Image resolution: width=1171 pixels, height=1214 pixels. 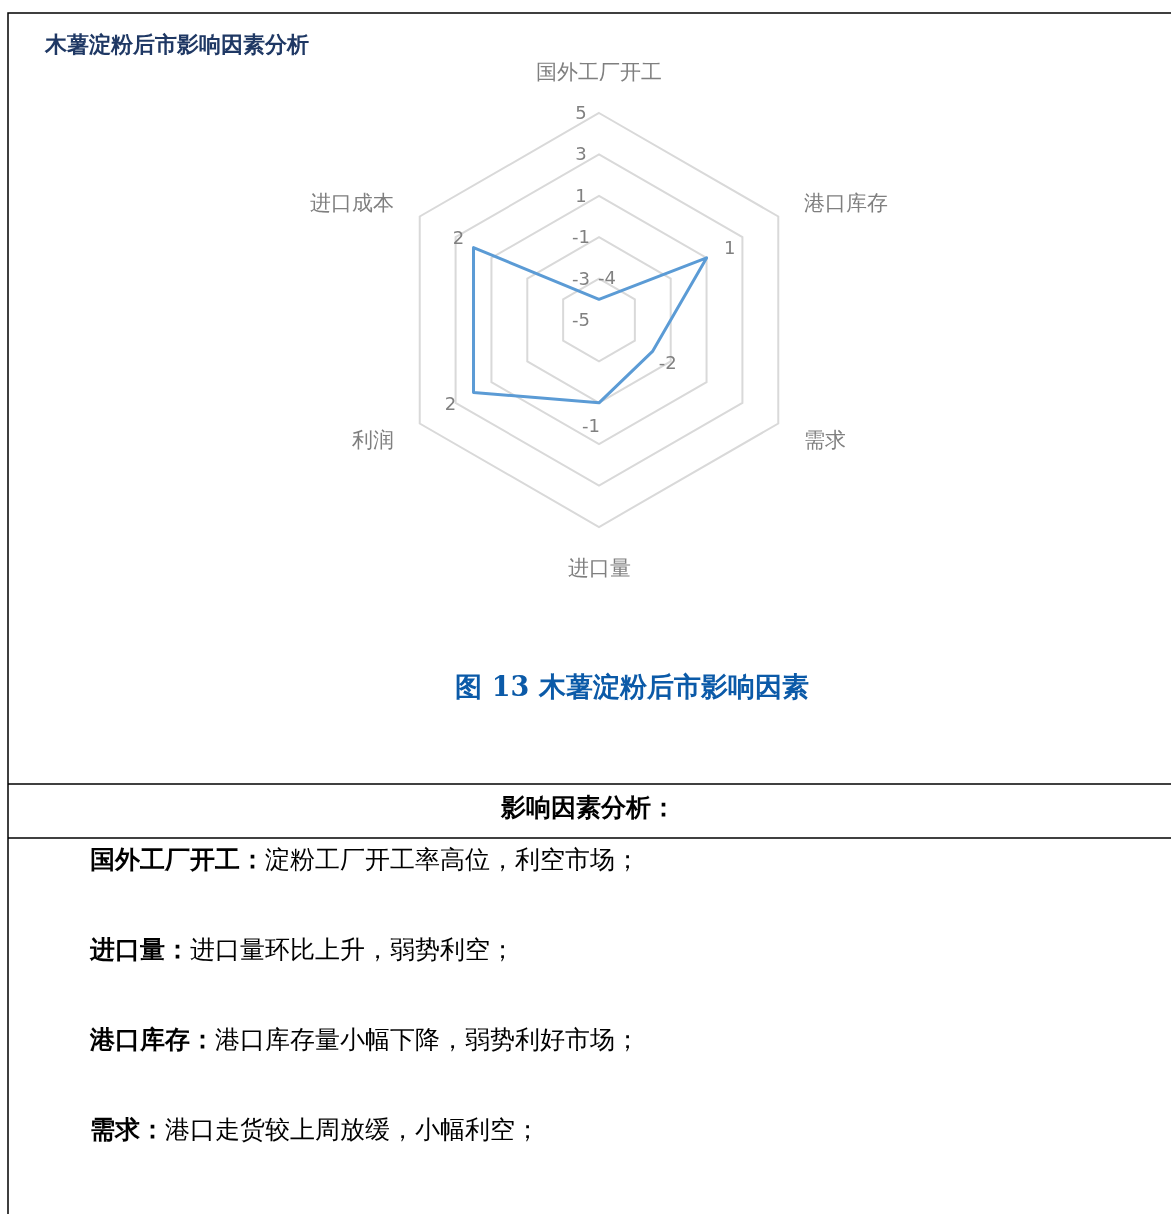 I want to click on spoke-label: 进口量, so click(x=599, y=568).